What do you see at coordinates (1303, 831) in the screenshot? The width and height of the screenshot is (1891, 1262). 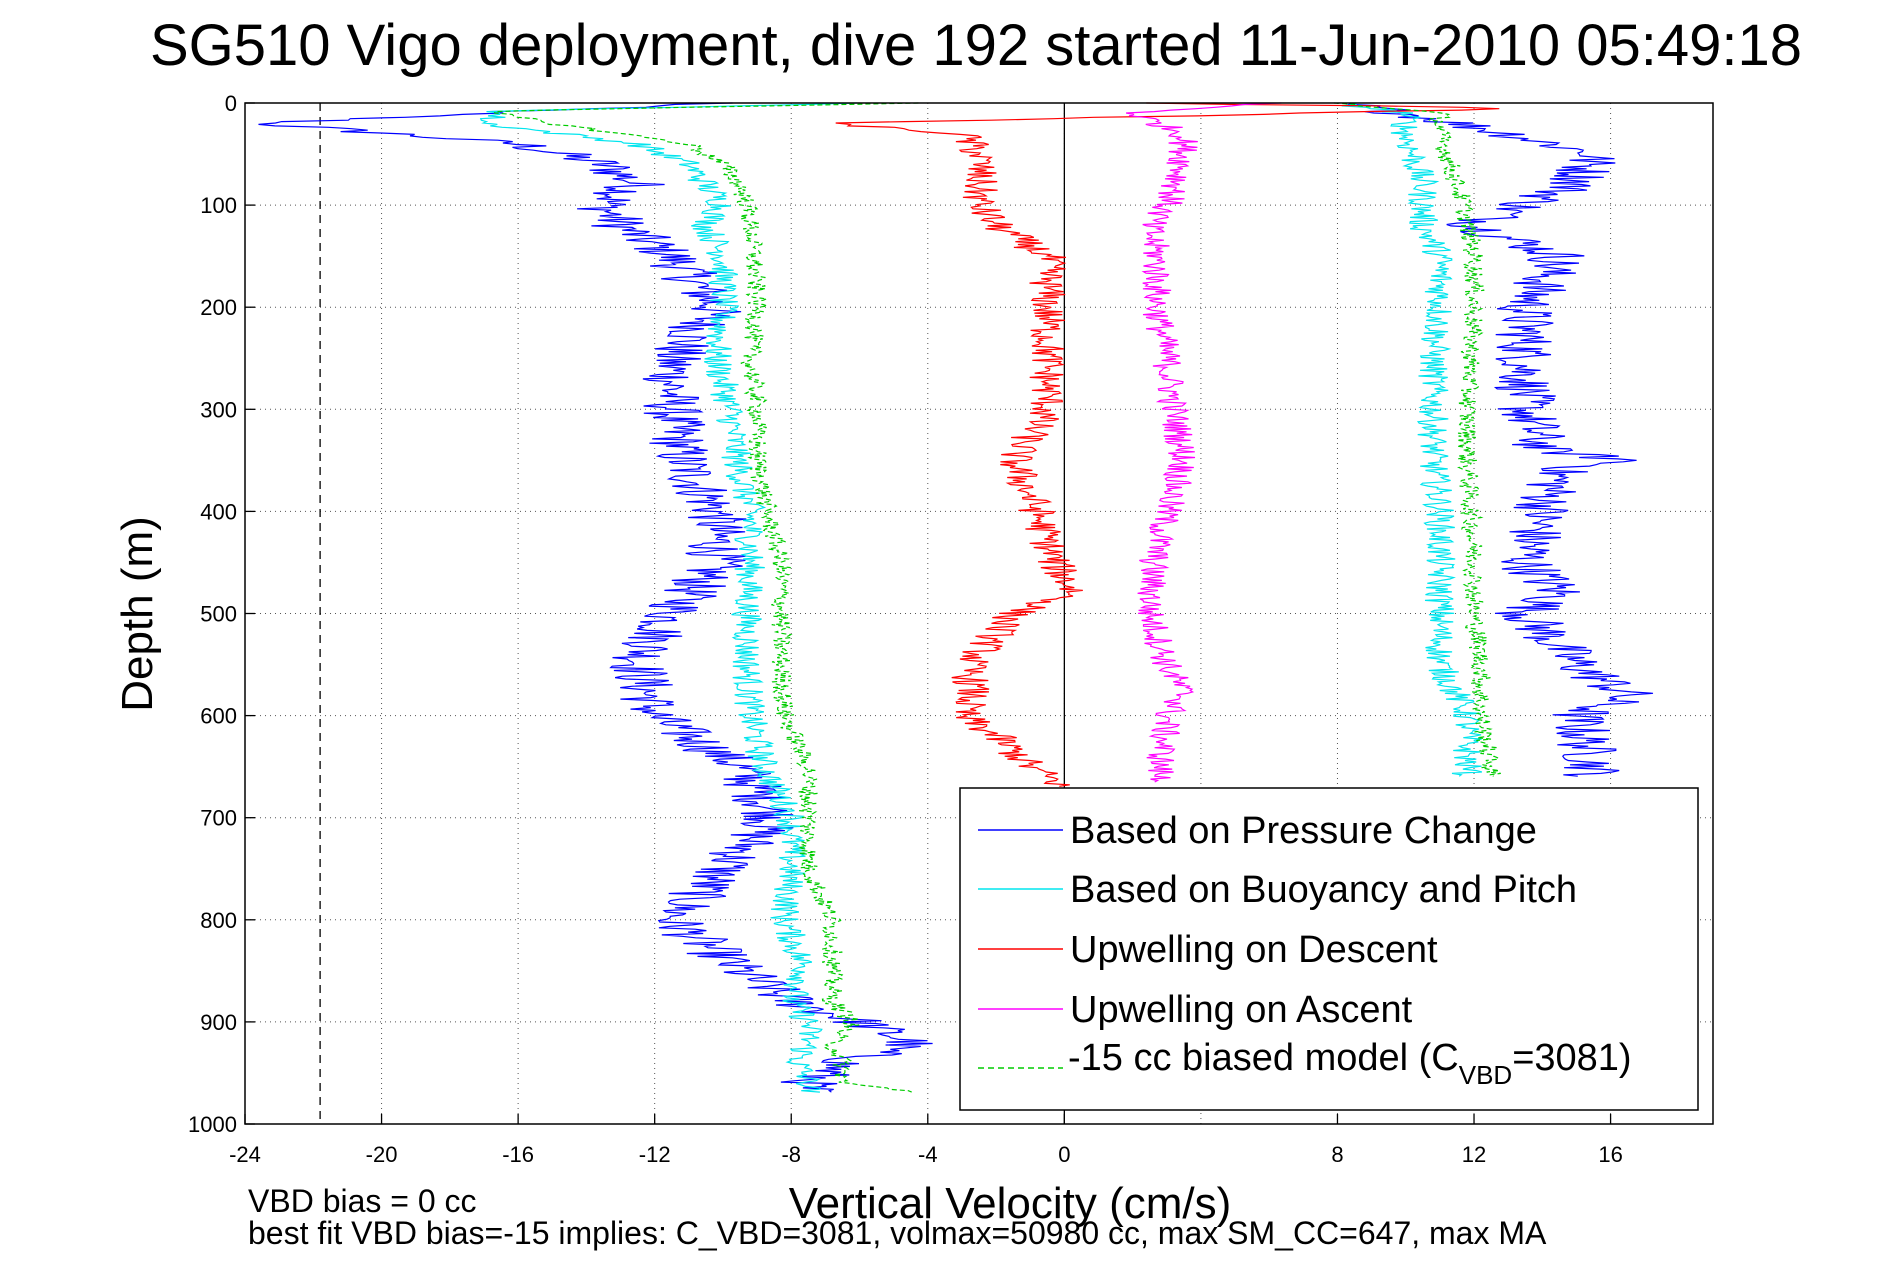 I see `legend-label-pressure: Based on Pressure Change` at bounding box center [1303, 831].